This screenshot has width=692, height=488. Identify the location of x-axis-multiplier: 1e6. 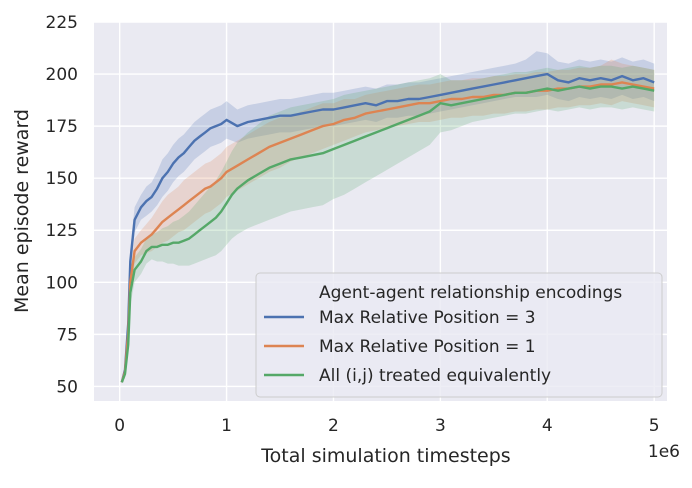
(664, 452).